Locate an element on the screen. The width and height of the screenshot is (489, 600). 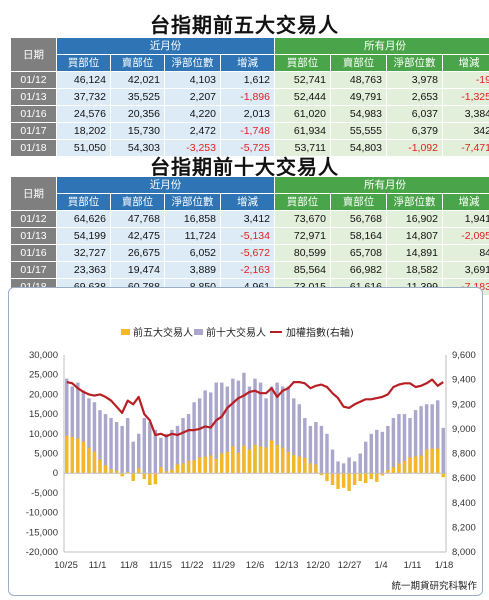
table-cell: 58,164 is located at coordinates (358, 236).